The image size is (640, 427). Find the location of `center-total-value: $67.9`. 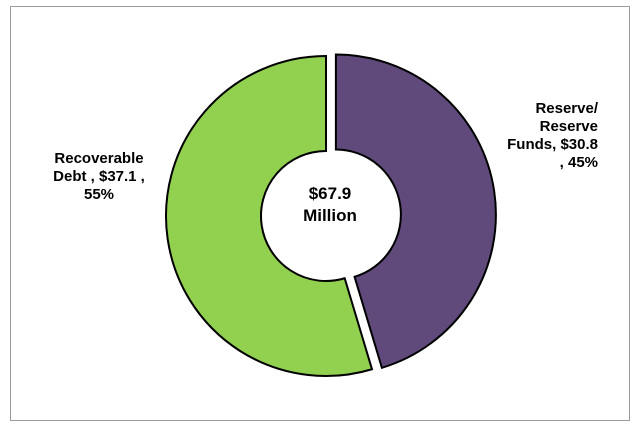

center-total-value: $67.9 is located at coordinates (330, 193).